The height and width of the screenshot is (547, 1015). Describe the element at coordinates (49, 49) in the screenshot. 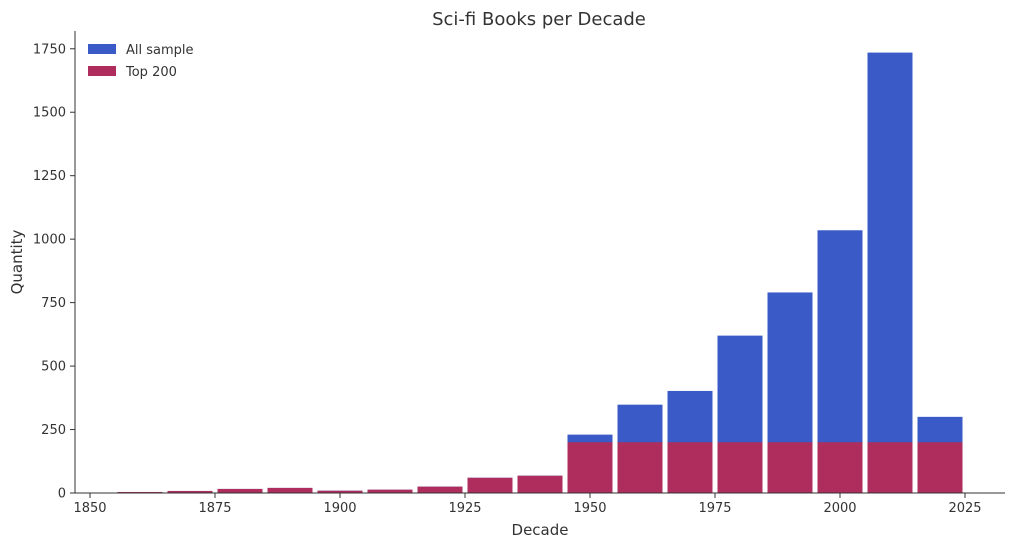

I see `y-tick-label-1750: 1750` at that location.